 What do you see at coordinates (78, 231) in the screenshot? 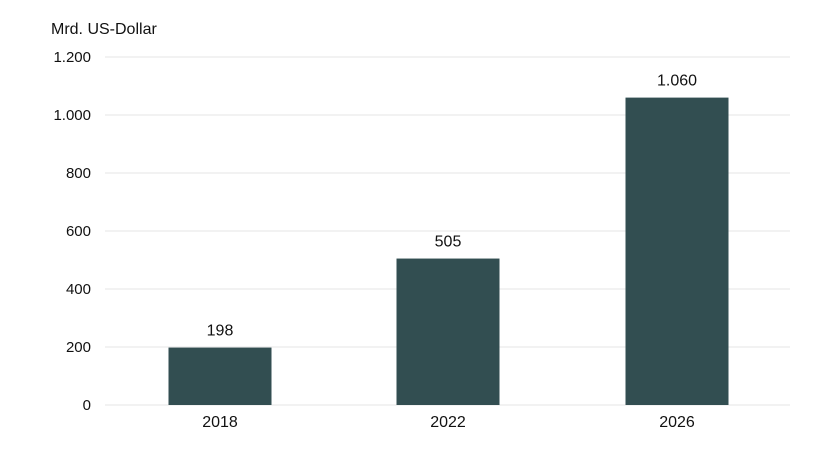
I see `y-tick-label: 600` at bounding box center [78, 231].